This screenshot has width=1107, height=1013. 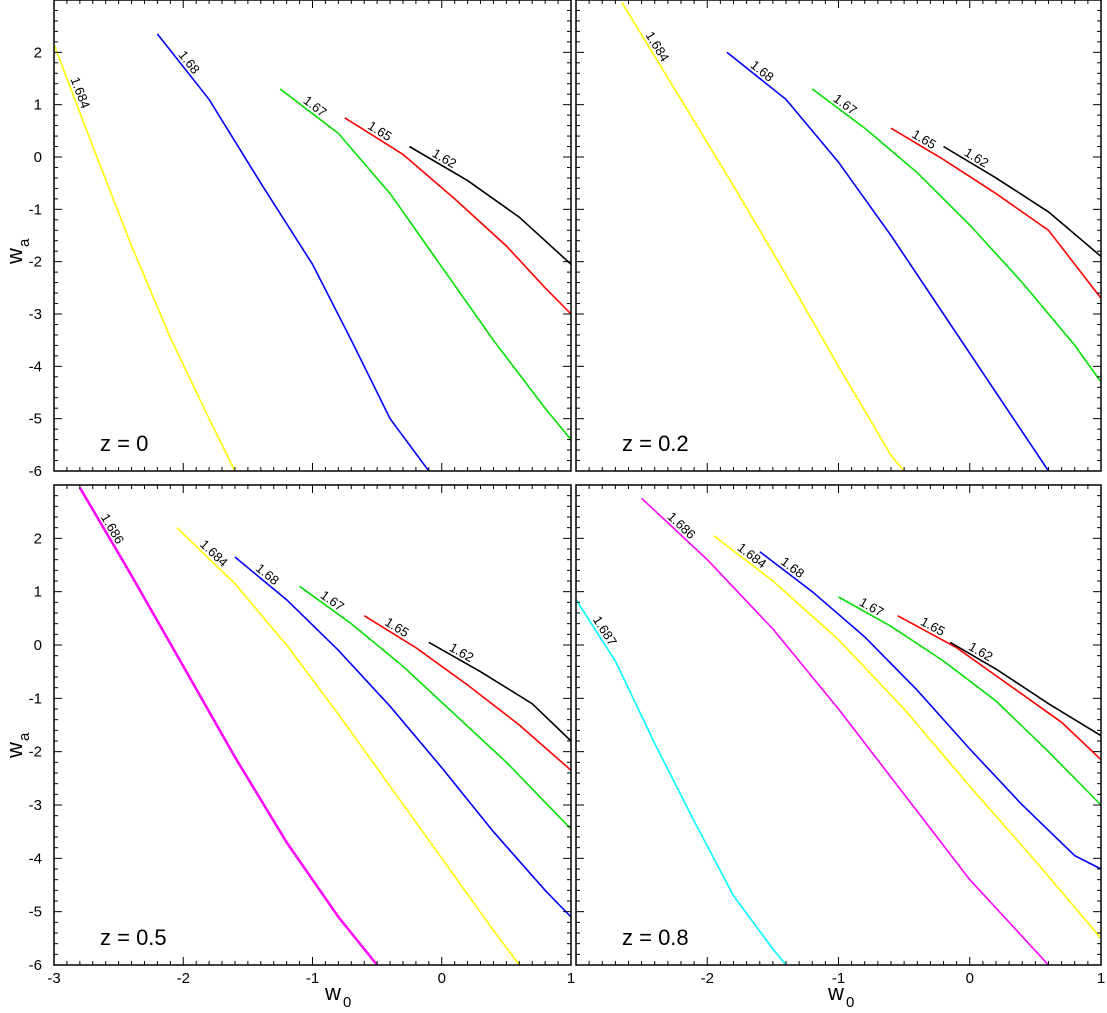 I want to click on y-axis-title-bottom: w a, so click(x=17, y=745).